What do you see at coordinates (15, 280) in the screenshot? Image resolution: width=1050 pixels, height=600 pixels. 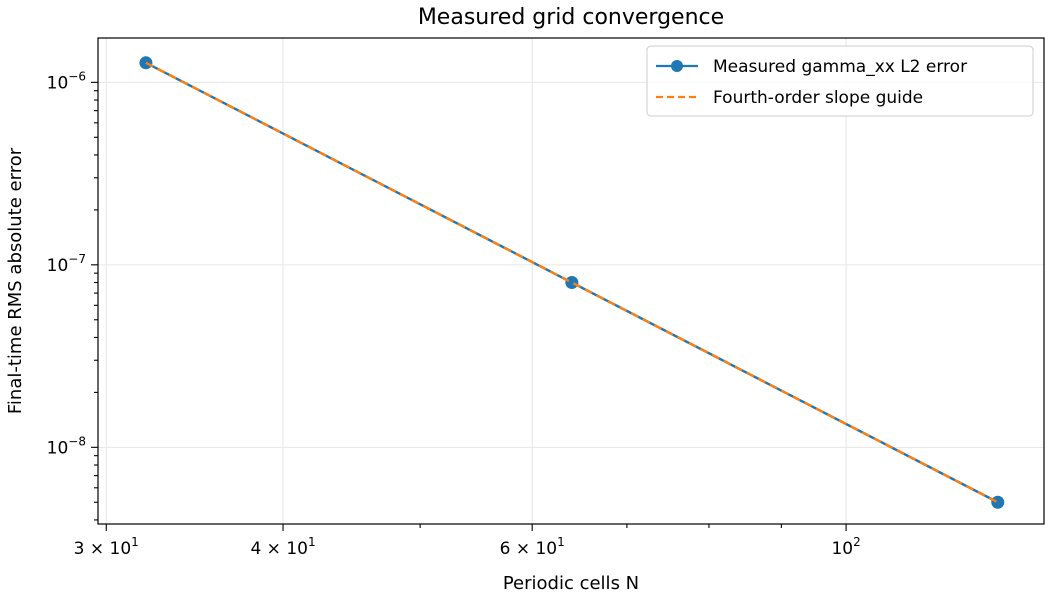 I see `y-axis-label: Final-time RMS absolute error` at bounding box center [15, 280].